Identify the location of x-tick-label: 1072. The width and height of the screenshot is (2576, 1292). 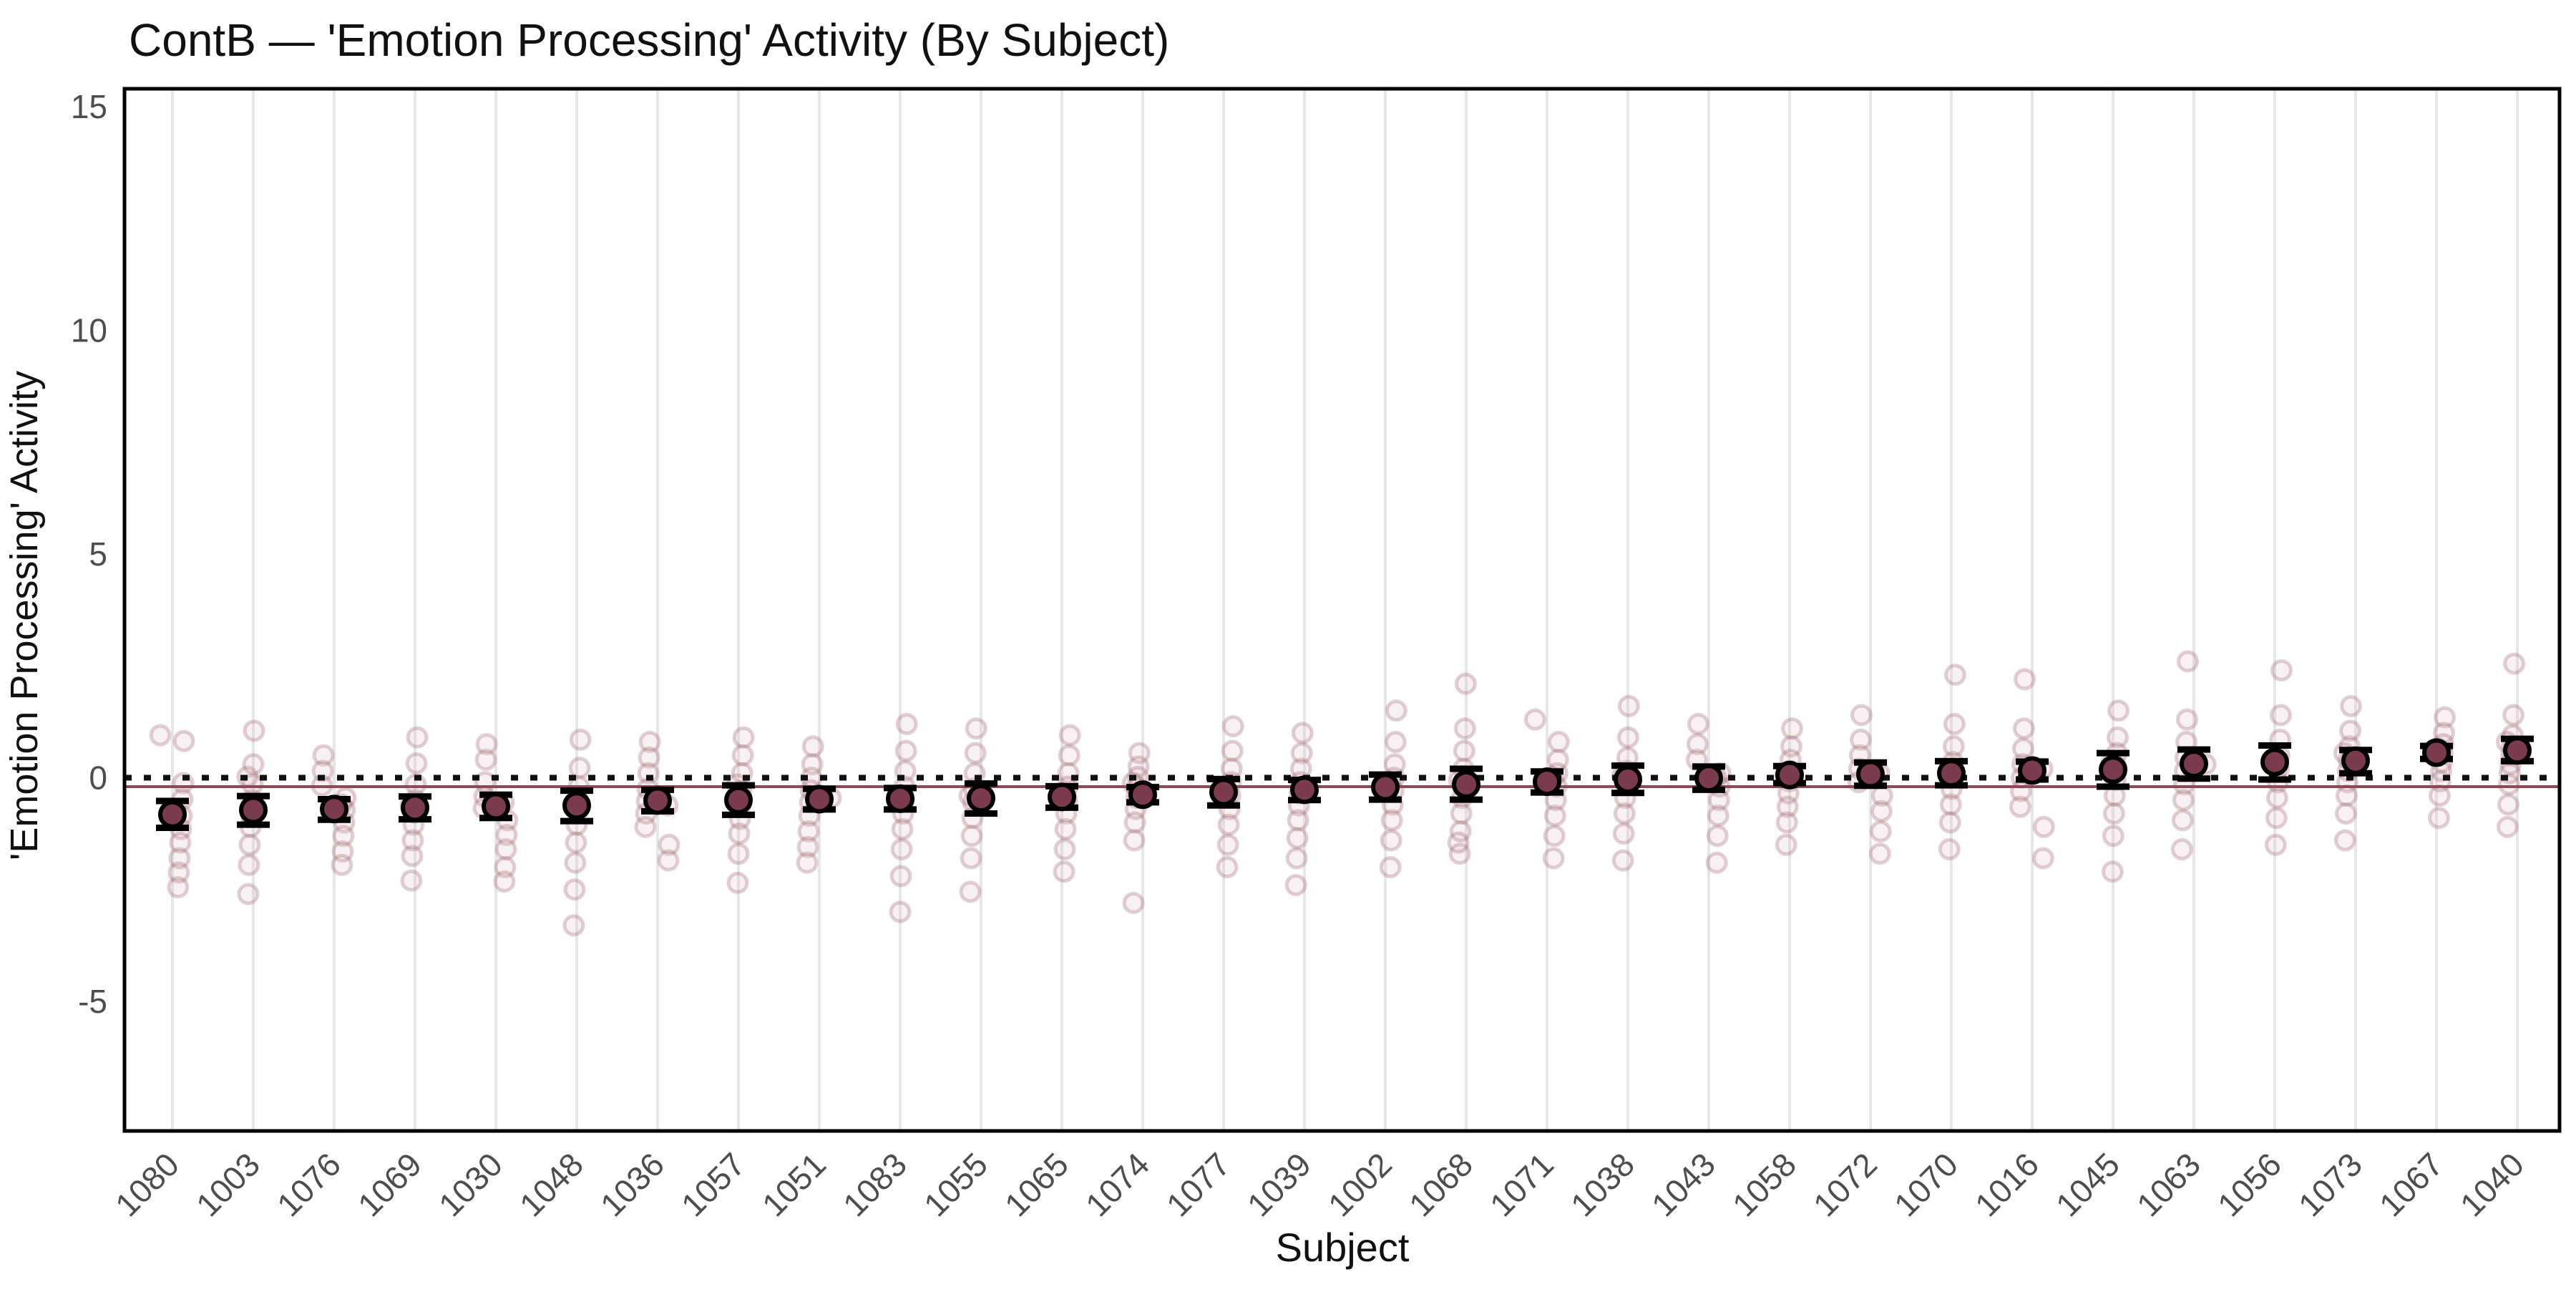
(1845, 1184).